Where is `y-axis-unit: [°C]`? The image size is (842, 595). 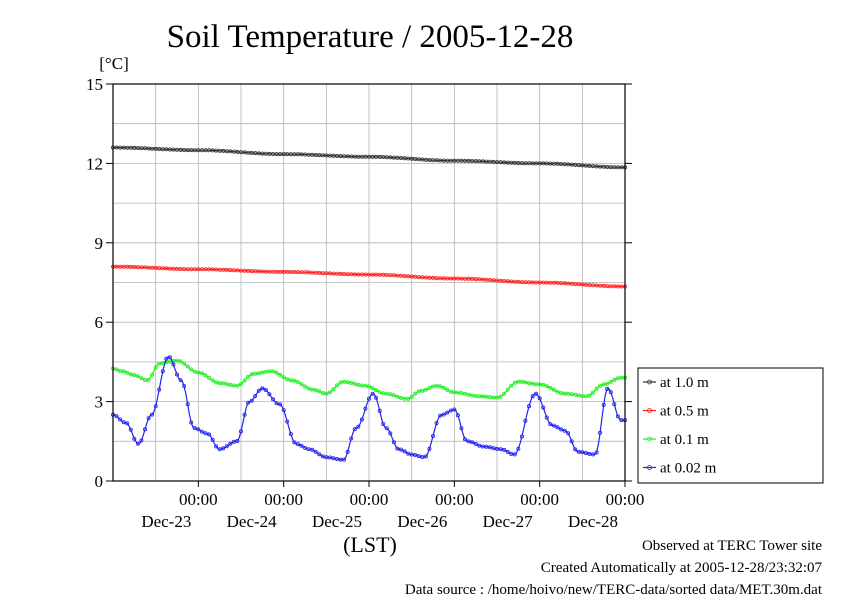 y-axis-unit: [°C] is located at coordinates (113, 63).